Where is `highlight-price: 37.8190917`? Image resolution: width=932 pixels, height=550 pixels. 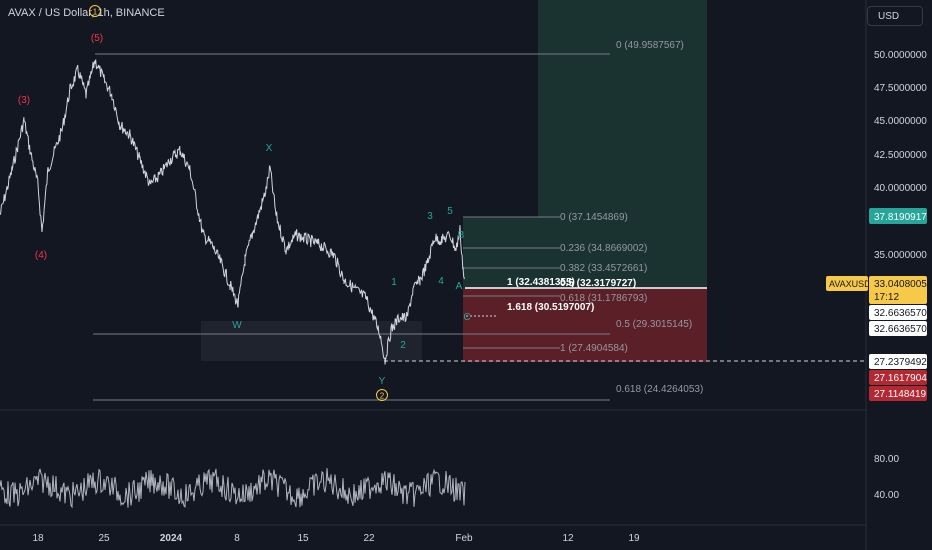
highlight-price: 37.8190917 is located at coordinates (900, 217).